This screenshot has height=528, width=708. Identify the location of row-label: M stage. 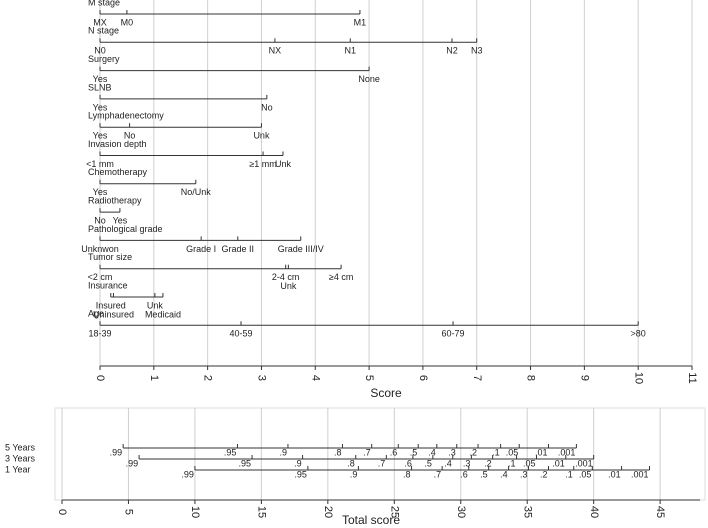
(104, 3).